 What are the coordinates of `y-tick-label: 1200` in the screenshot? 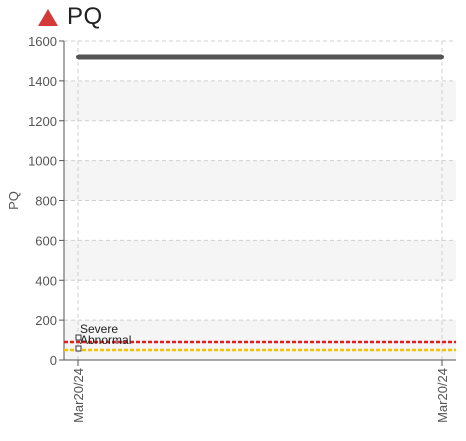 It's located at (42, 121).